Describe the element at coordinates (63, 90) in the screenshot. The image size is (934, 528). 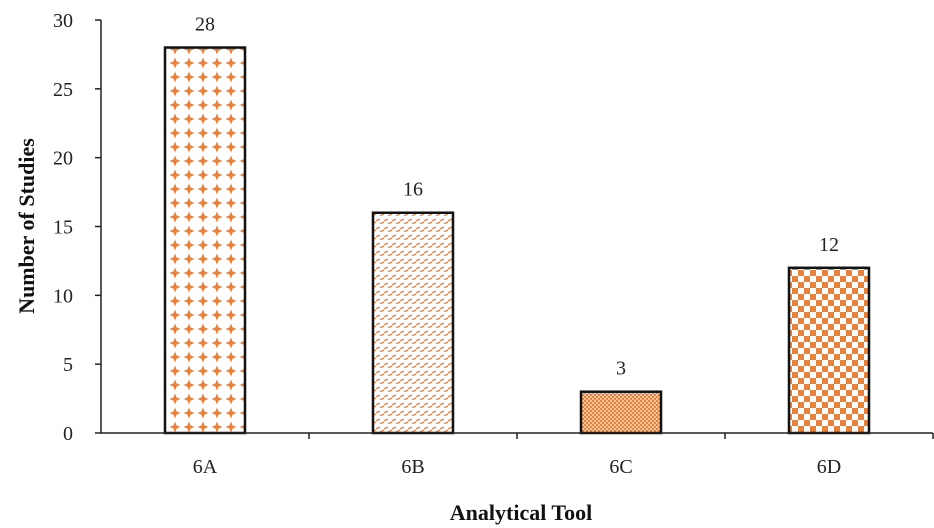
I see `y-tick-label: 25` at that location.